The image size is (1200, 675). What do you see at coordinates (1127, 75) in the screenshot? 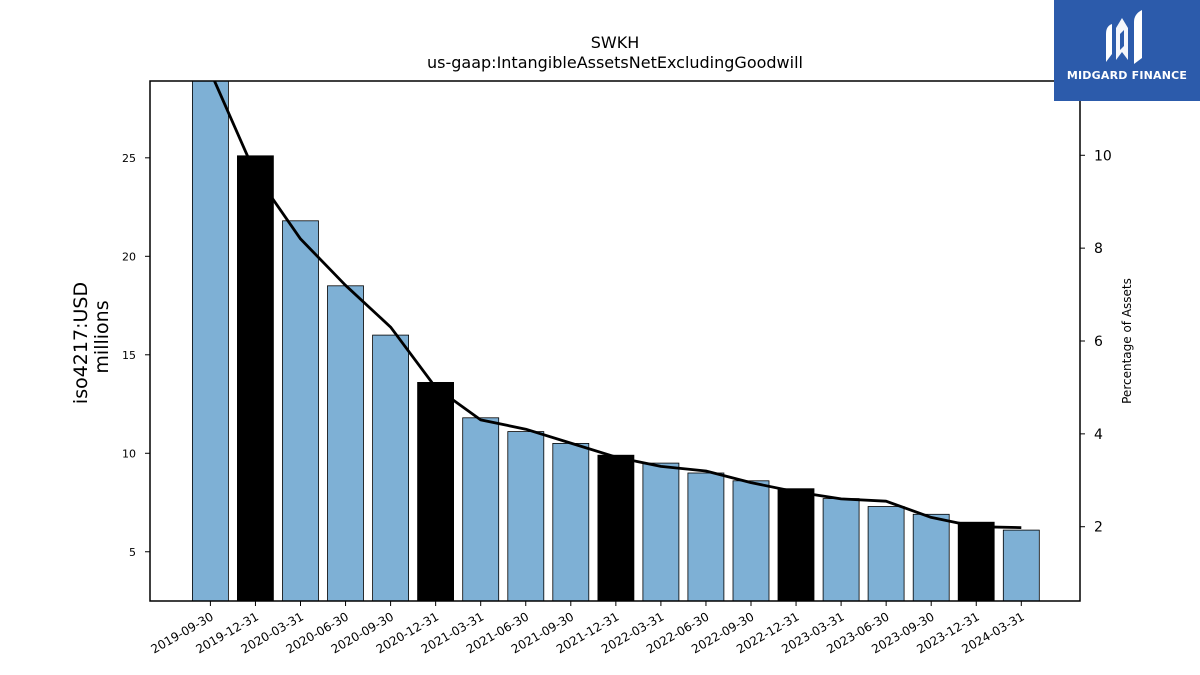
I see `logo-text: MIDGARD FINANCE` at bounding box center [1127, 75].